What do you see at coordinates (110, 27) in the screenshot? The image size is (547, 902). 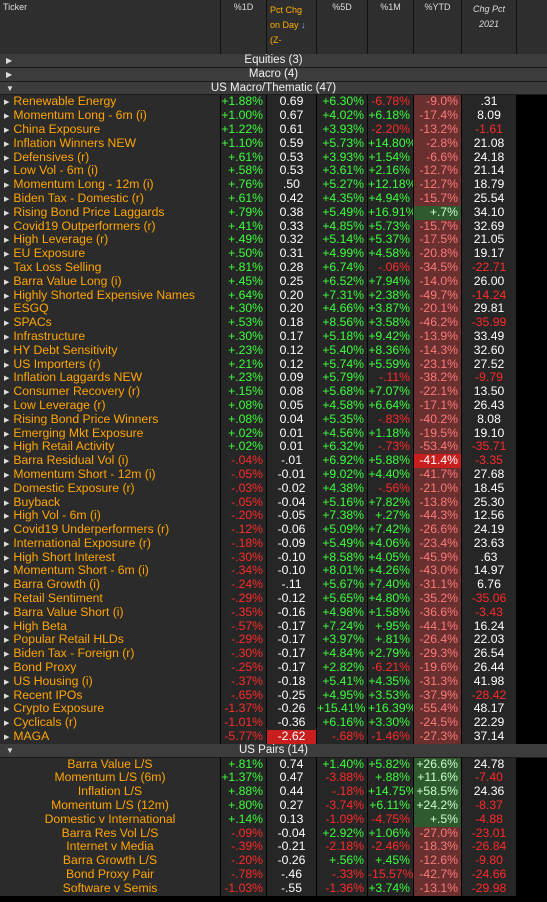 I see `header-ticker: Ticker` at bounding box center [110, 27].